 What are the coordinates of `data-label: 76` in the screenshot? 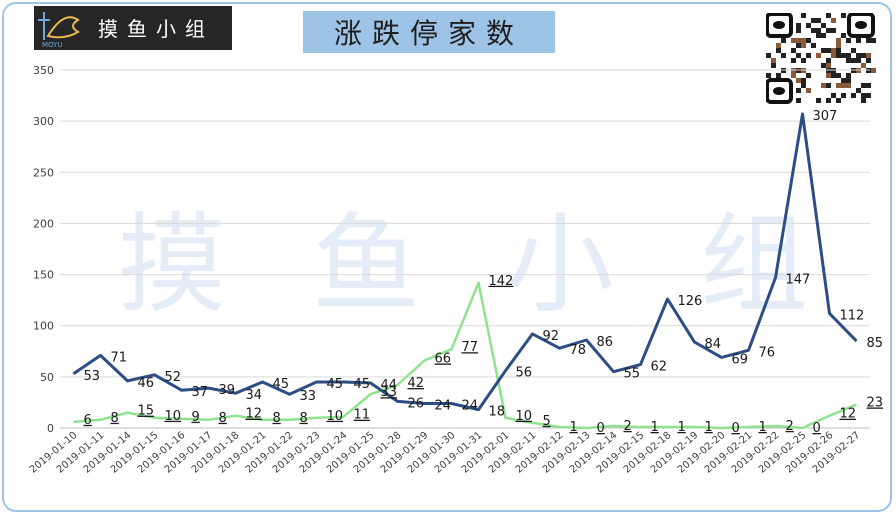 It's located at (767, 352).